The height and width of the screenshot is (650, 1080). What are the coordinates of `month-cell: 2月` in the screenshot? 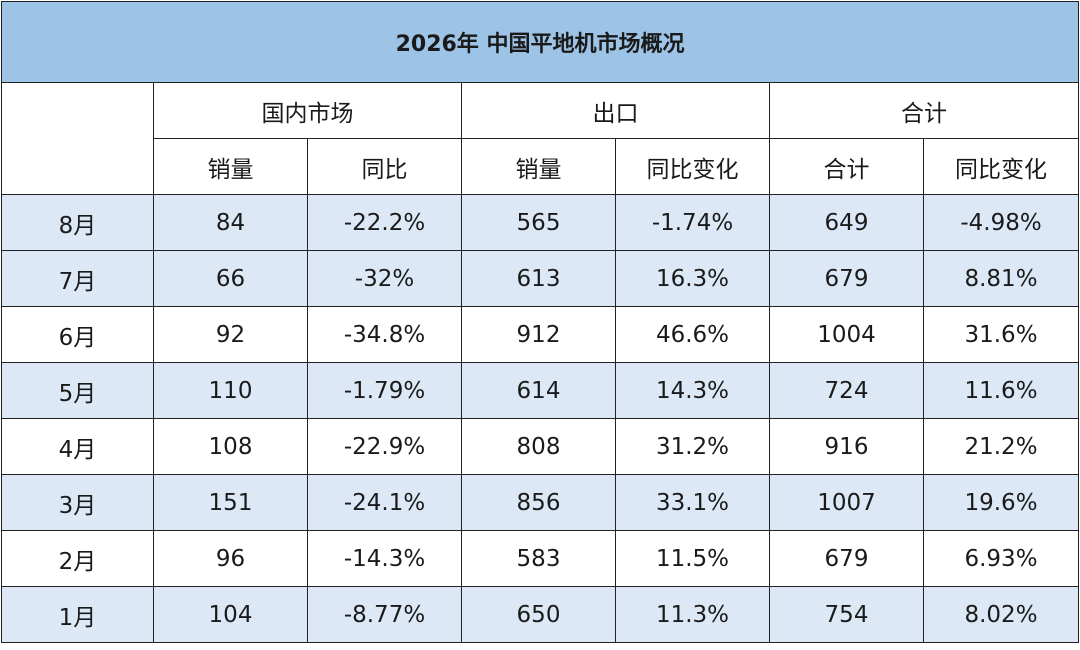 It's located at (77, 558).